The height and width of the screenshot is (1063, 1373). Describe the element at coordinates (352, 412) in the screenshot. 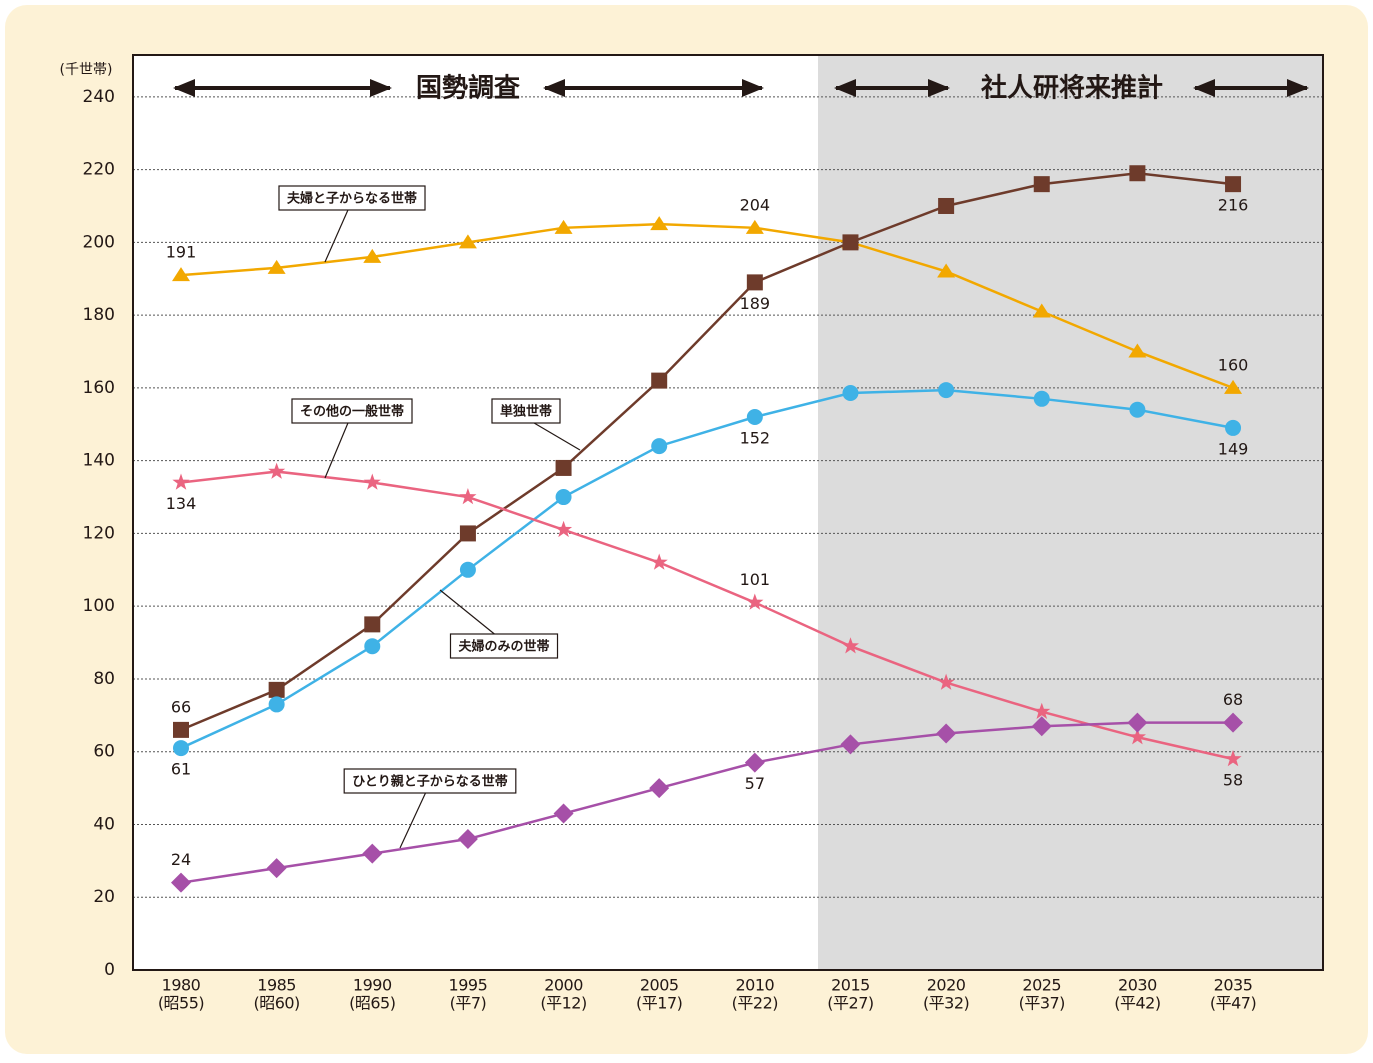

I see `legend-label: その他の一般世帯` at that location.